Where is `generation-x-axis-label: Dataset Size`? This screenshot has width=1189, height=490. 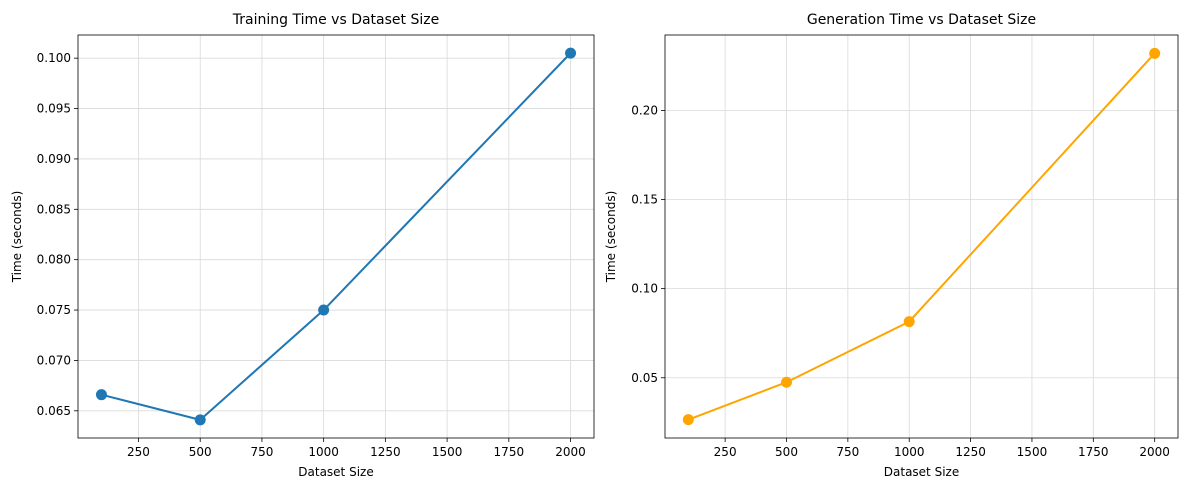 generation-x-axis-label: Dataset Size is located at coordinates (921, 472).